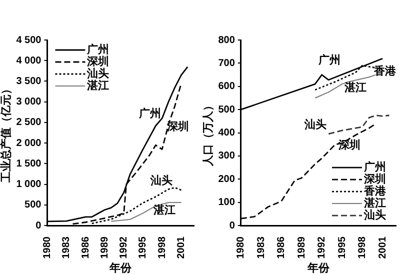 The height and width of the screenshot is (275, 405). I want to click on y-axis-title: 工业总产值（亿元）, so click(6, 133).